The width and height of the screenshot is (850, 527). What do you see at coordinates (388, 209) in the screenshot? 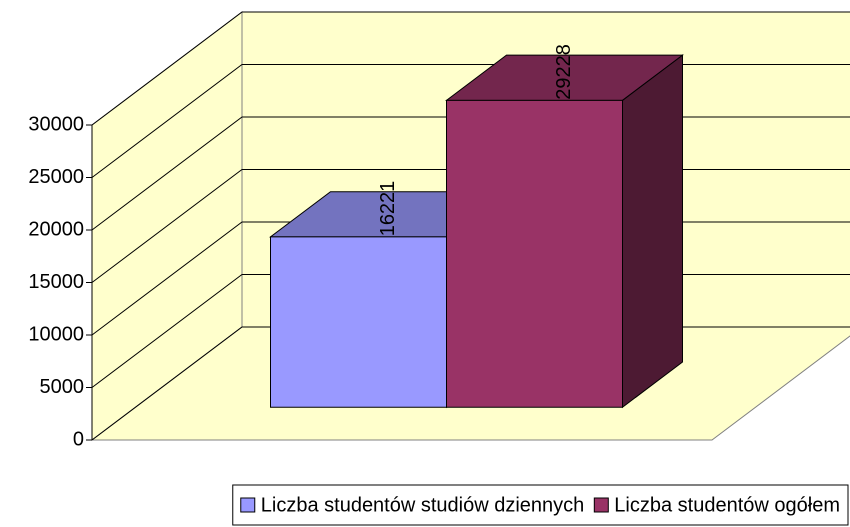
I see `value-label: 16221` at bounding box center [388, 209].